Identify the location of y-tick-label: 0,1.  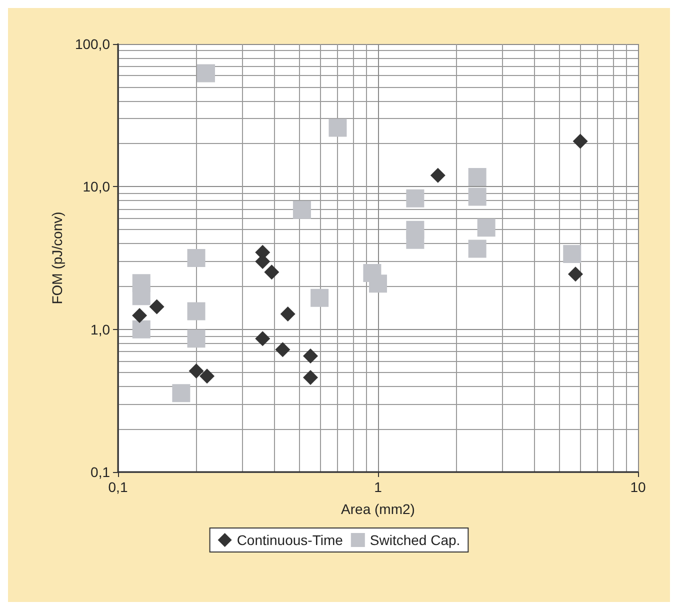
(100, 472).